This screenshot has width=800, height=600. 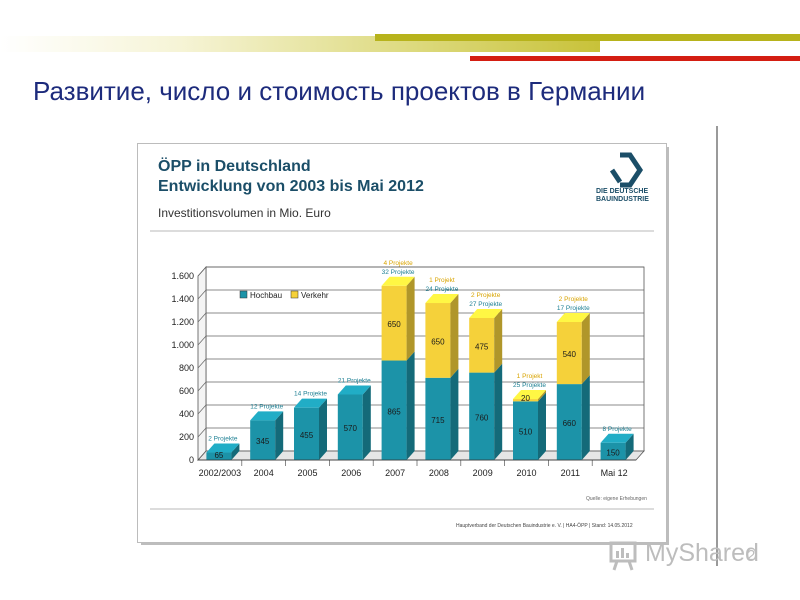 What do you see at coordinates (702, 553) in the screenshot?
I see `watermark-text: MyShared` at bounding box center [702, 553].